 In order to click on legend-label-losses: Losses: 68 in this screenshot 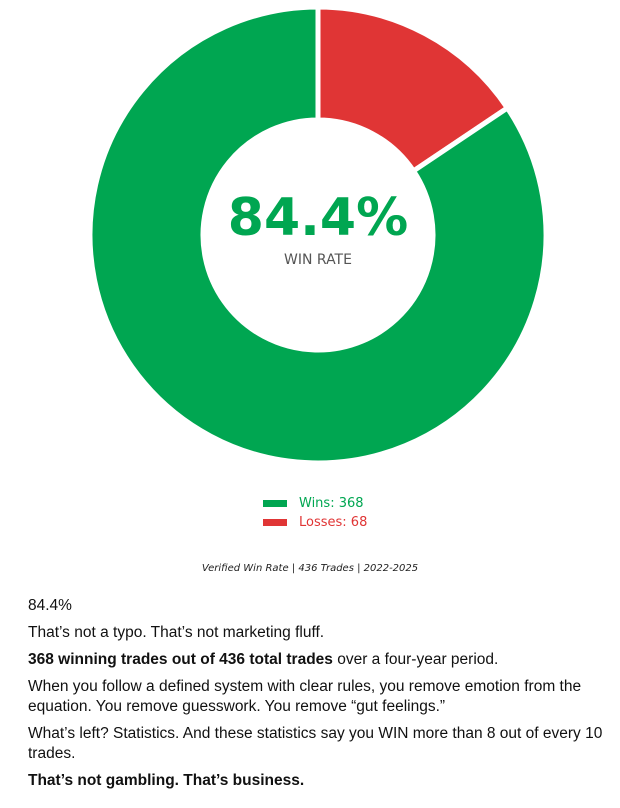, I will do `click(333, 522)`.